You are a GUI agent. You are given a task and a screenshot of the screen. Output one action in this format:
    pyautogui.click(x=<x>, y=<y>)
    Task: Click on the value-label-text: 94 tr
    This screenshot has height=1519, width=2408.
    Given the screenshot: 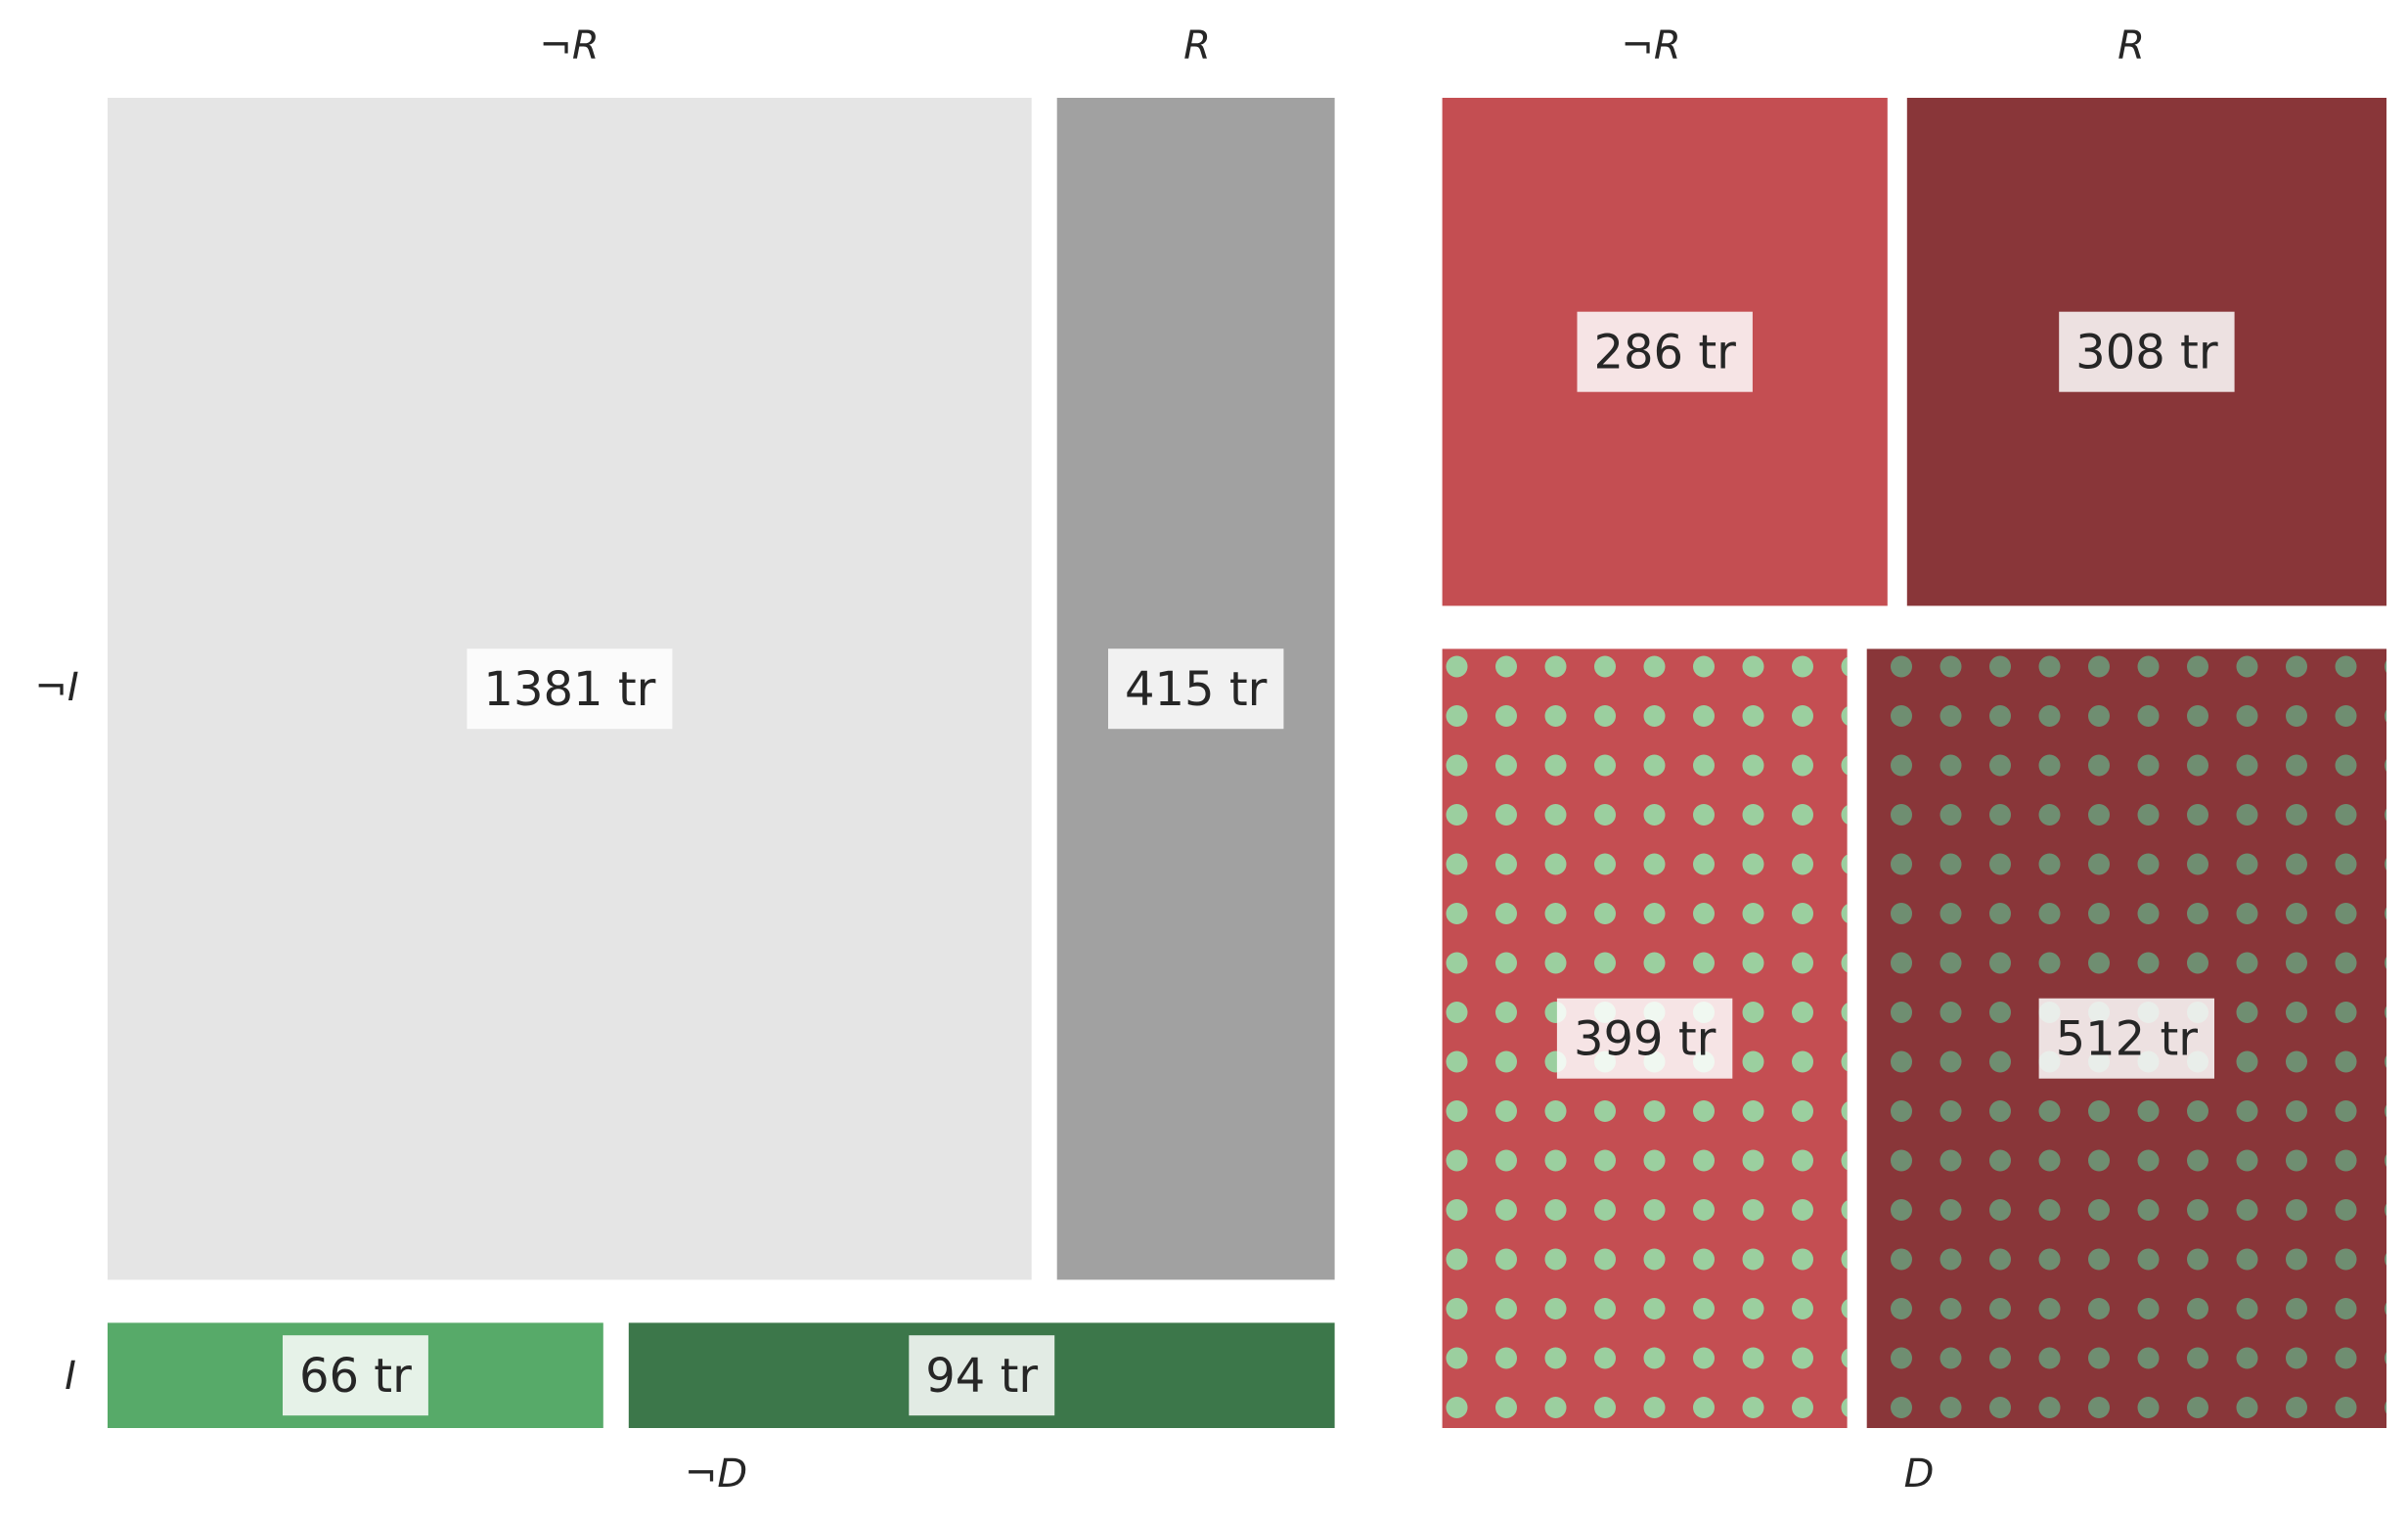 What is the action you would take?
    pyautogui.click(x=981, y=1376)
    